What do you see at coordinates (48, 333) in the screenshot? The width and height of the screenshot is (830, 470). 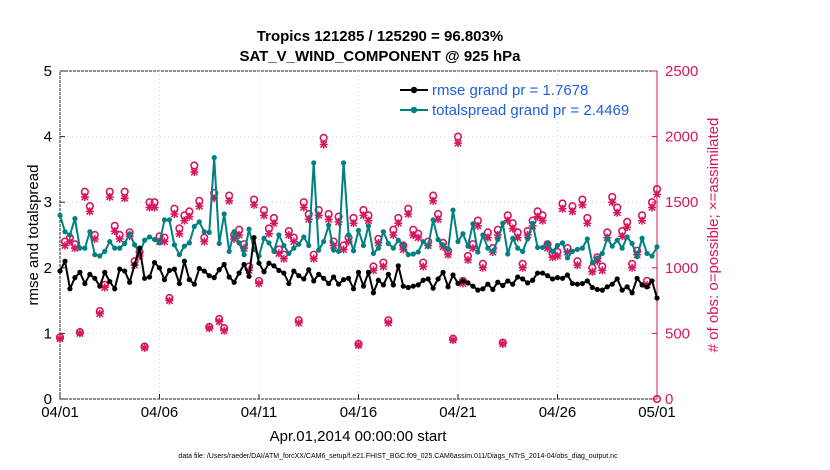 I see `y-left-tick-label: 1` at bounding box center [48, 333].